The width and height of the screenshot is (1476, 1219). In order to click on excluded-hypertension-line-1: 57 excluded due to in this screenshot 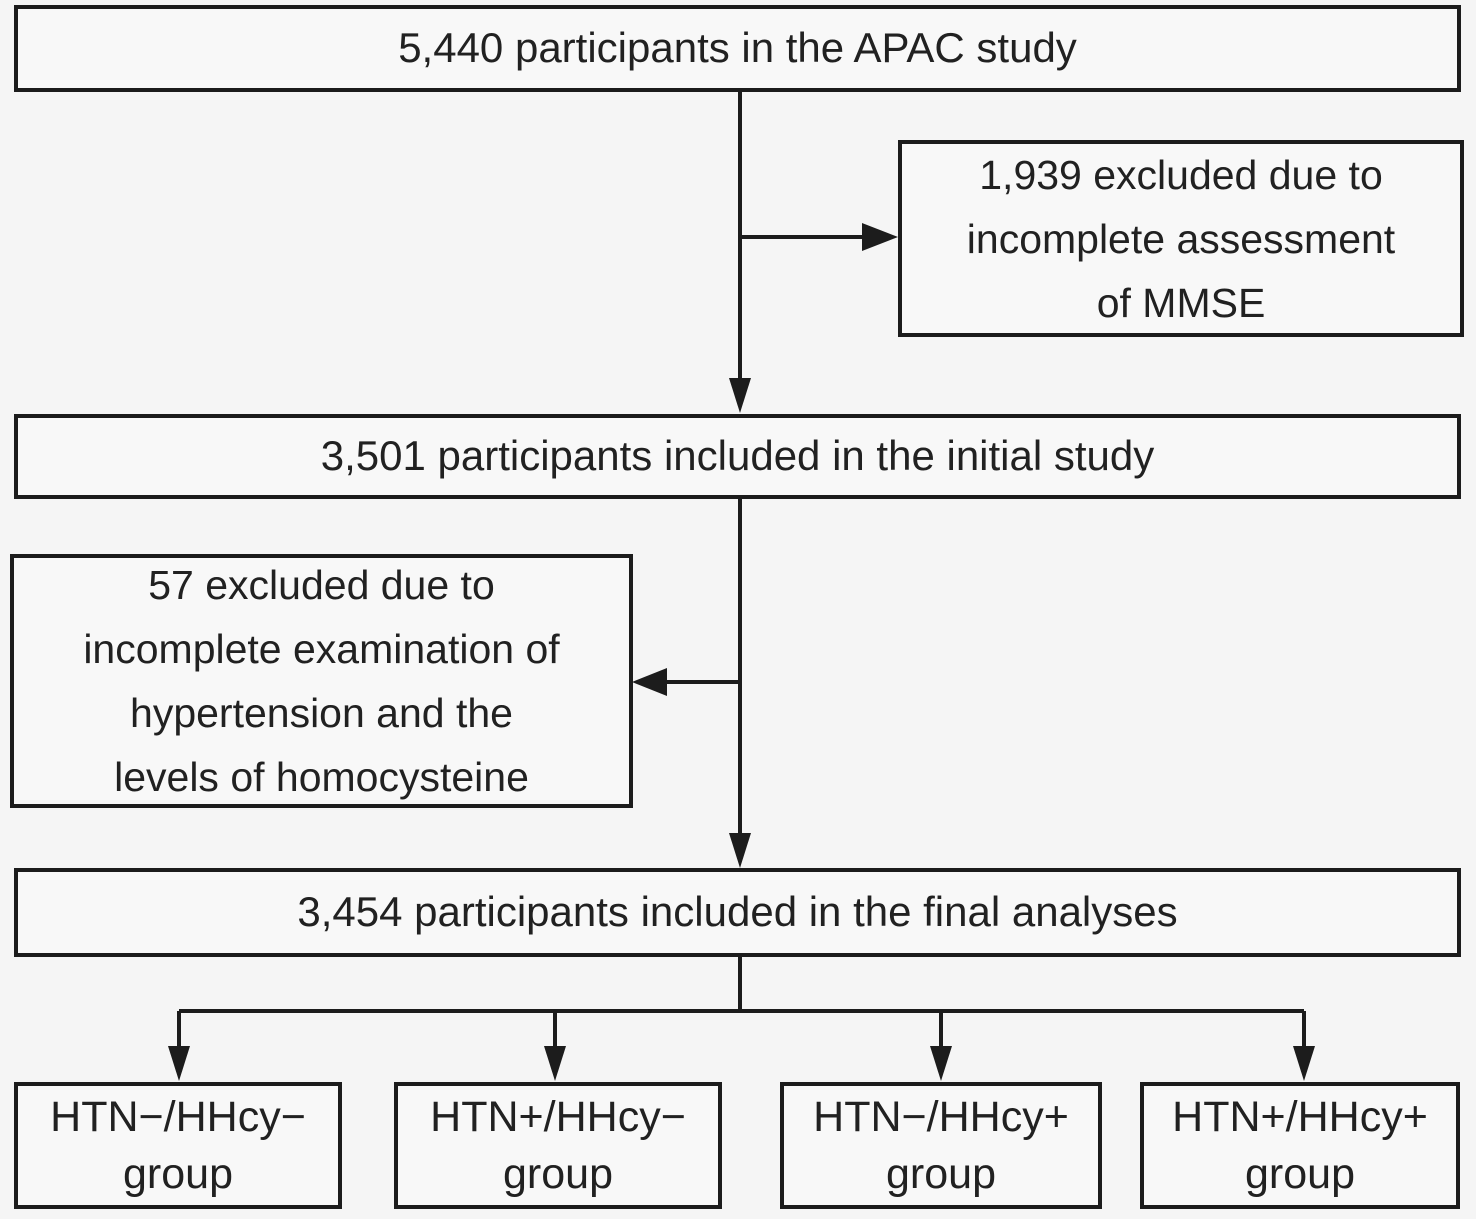, I will do `click(321, 585)`.